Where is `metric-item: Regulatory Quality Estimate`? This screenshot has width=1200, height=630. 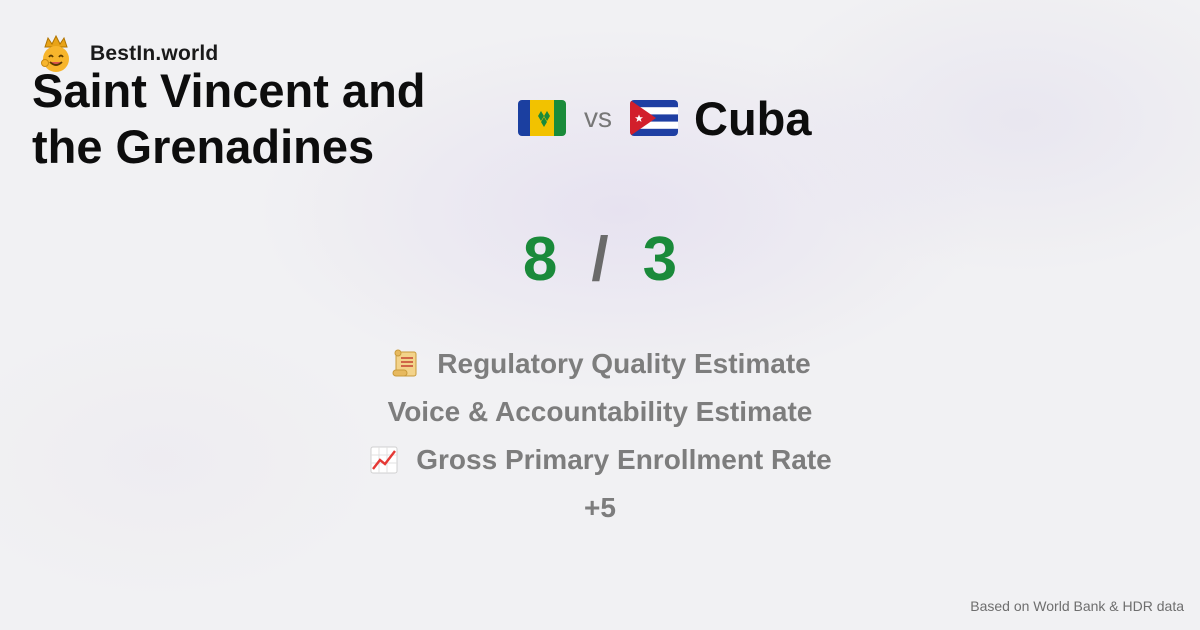 metric-item: Regulatory Quality Estimate is located at coordinates (600, 364).